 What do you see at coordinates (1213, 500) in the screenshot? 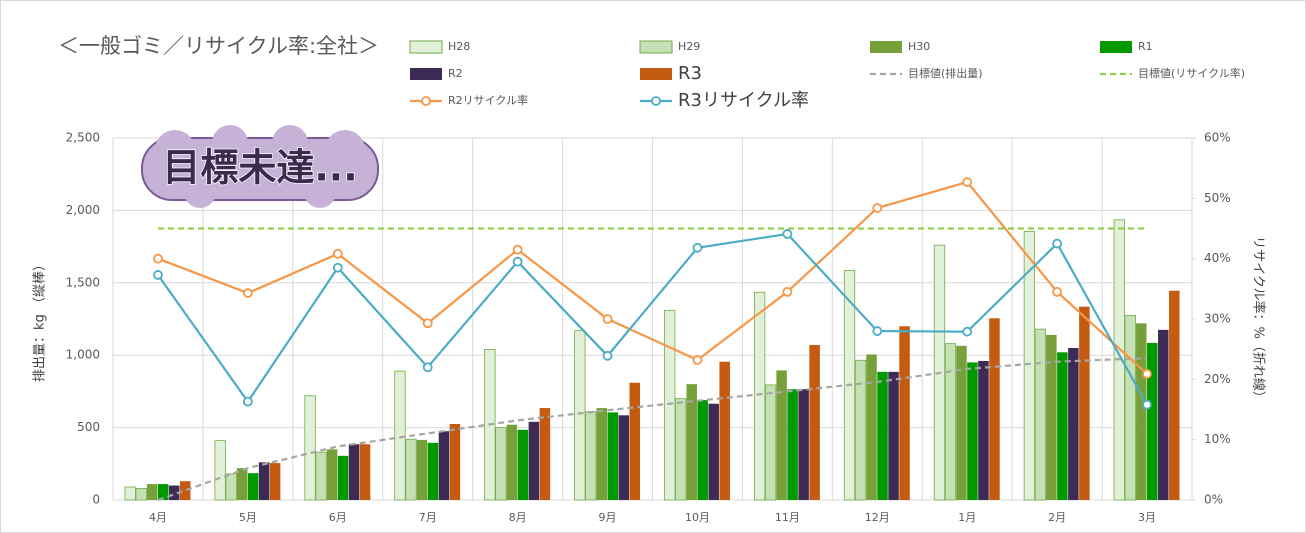
I see `y2-tick-label: 0%` at bounding box center [1213, 500].